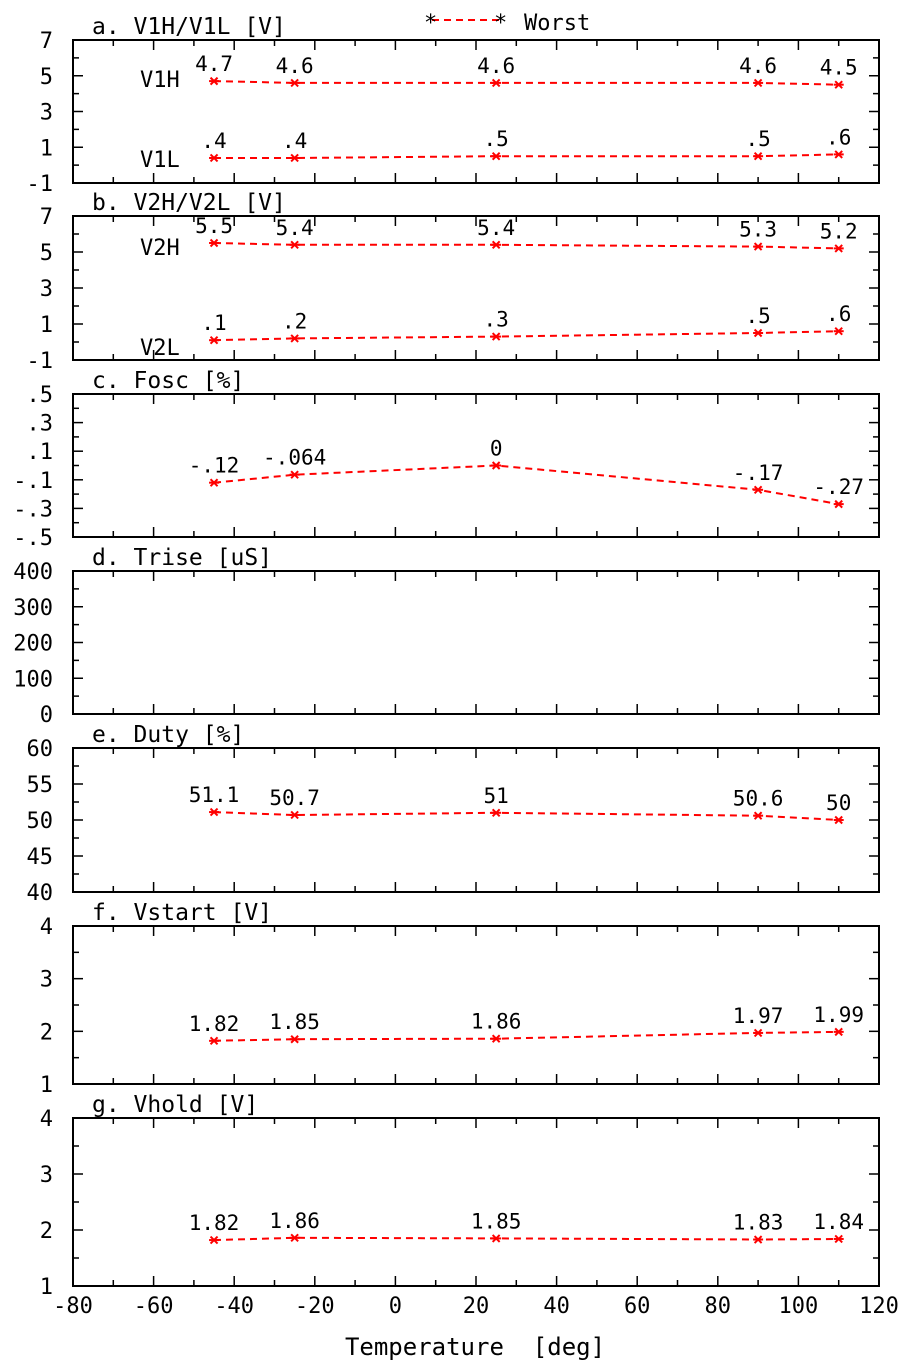 The image size is (899, 1371). I want to click on x-tick-label: -80, so click(73, 1306).